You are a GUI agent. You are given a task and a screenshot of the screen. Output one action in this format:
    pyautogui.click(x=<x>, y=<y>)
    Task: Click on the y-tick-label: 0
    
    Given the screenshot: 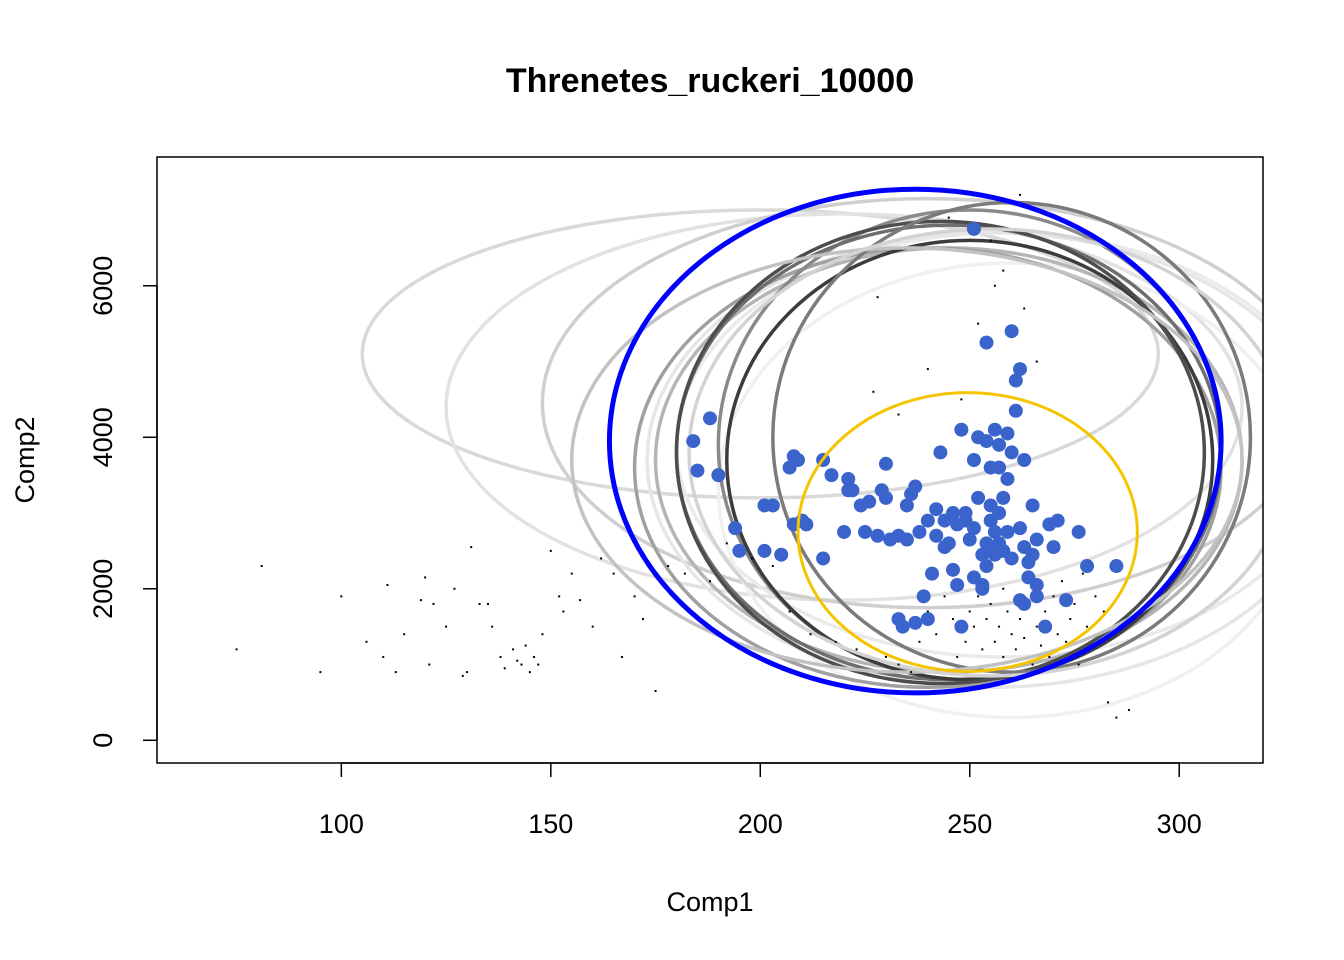 What is the action you would take?
    pyautogui.click(x=103, y=740)
    